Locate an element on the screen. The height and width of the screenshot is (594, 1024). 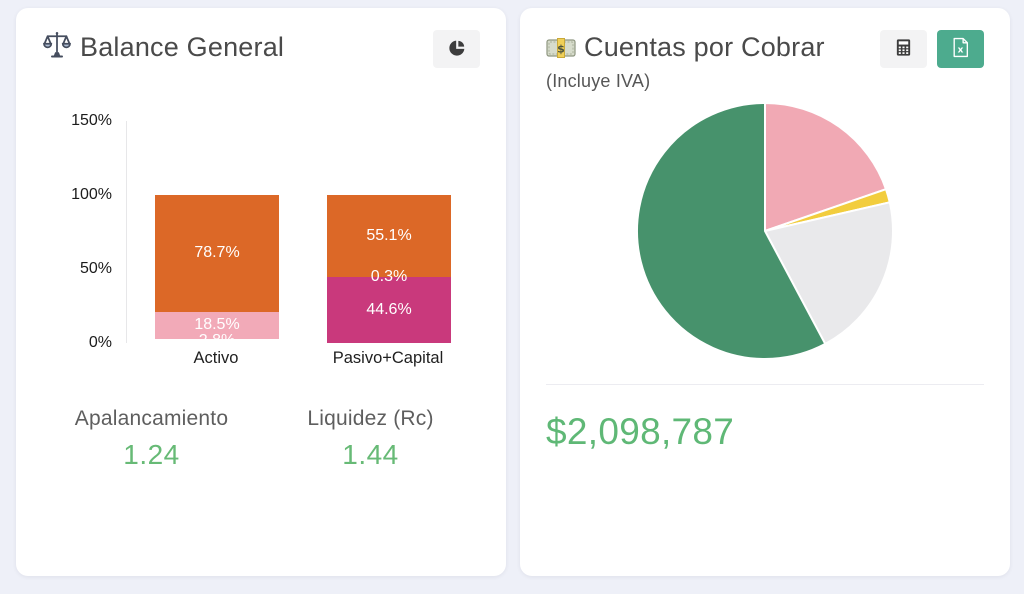
bar-chart-plot-area: 78.7% 18.5% 2.8% 55.1% 0.3% 44.6% is located at coordinates (292, 232).